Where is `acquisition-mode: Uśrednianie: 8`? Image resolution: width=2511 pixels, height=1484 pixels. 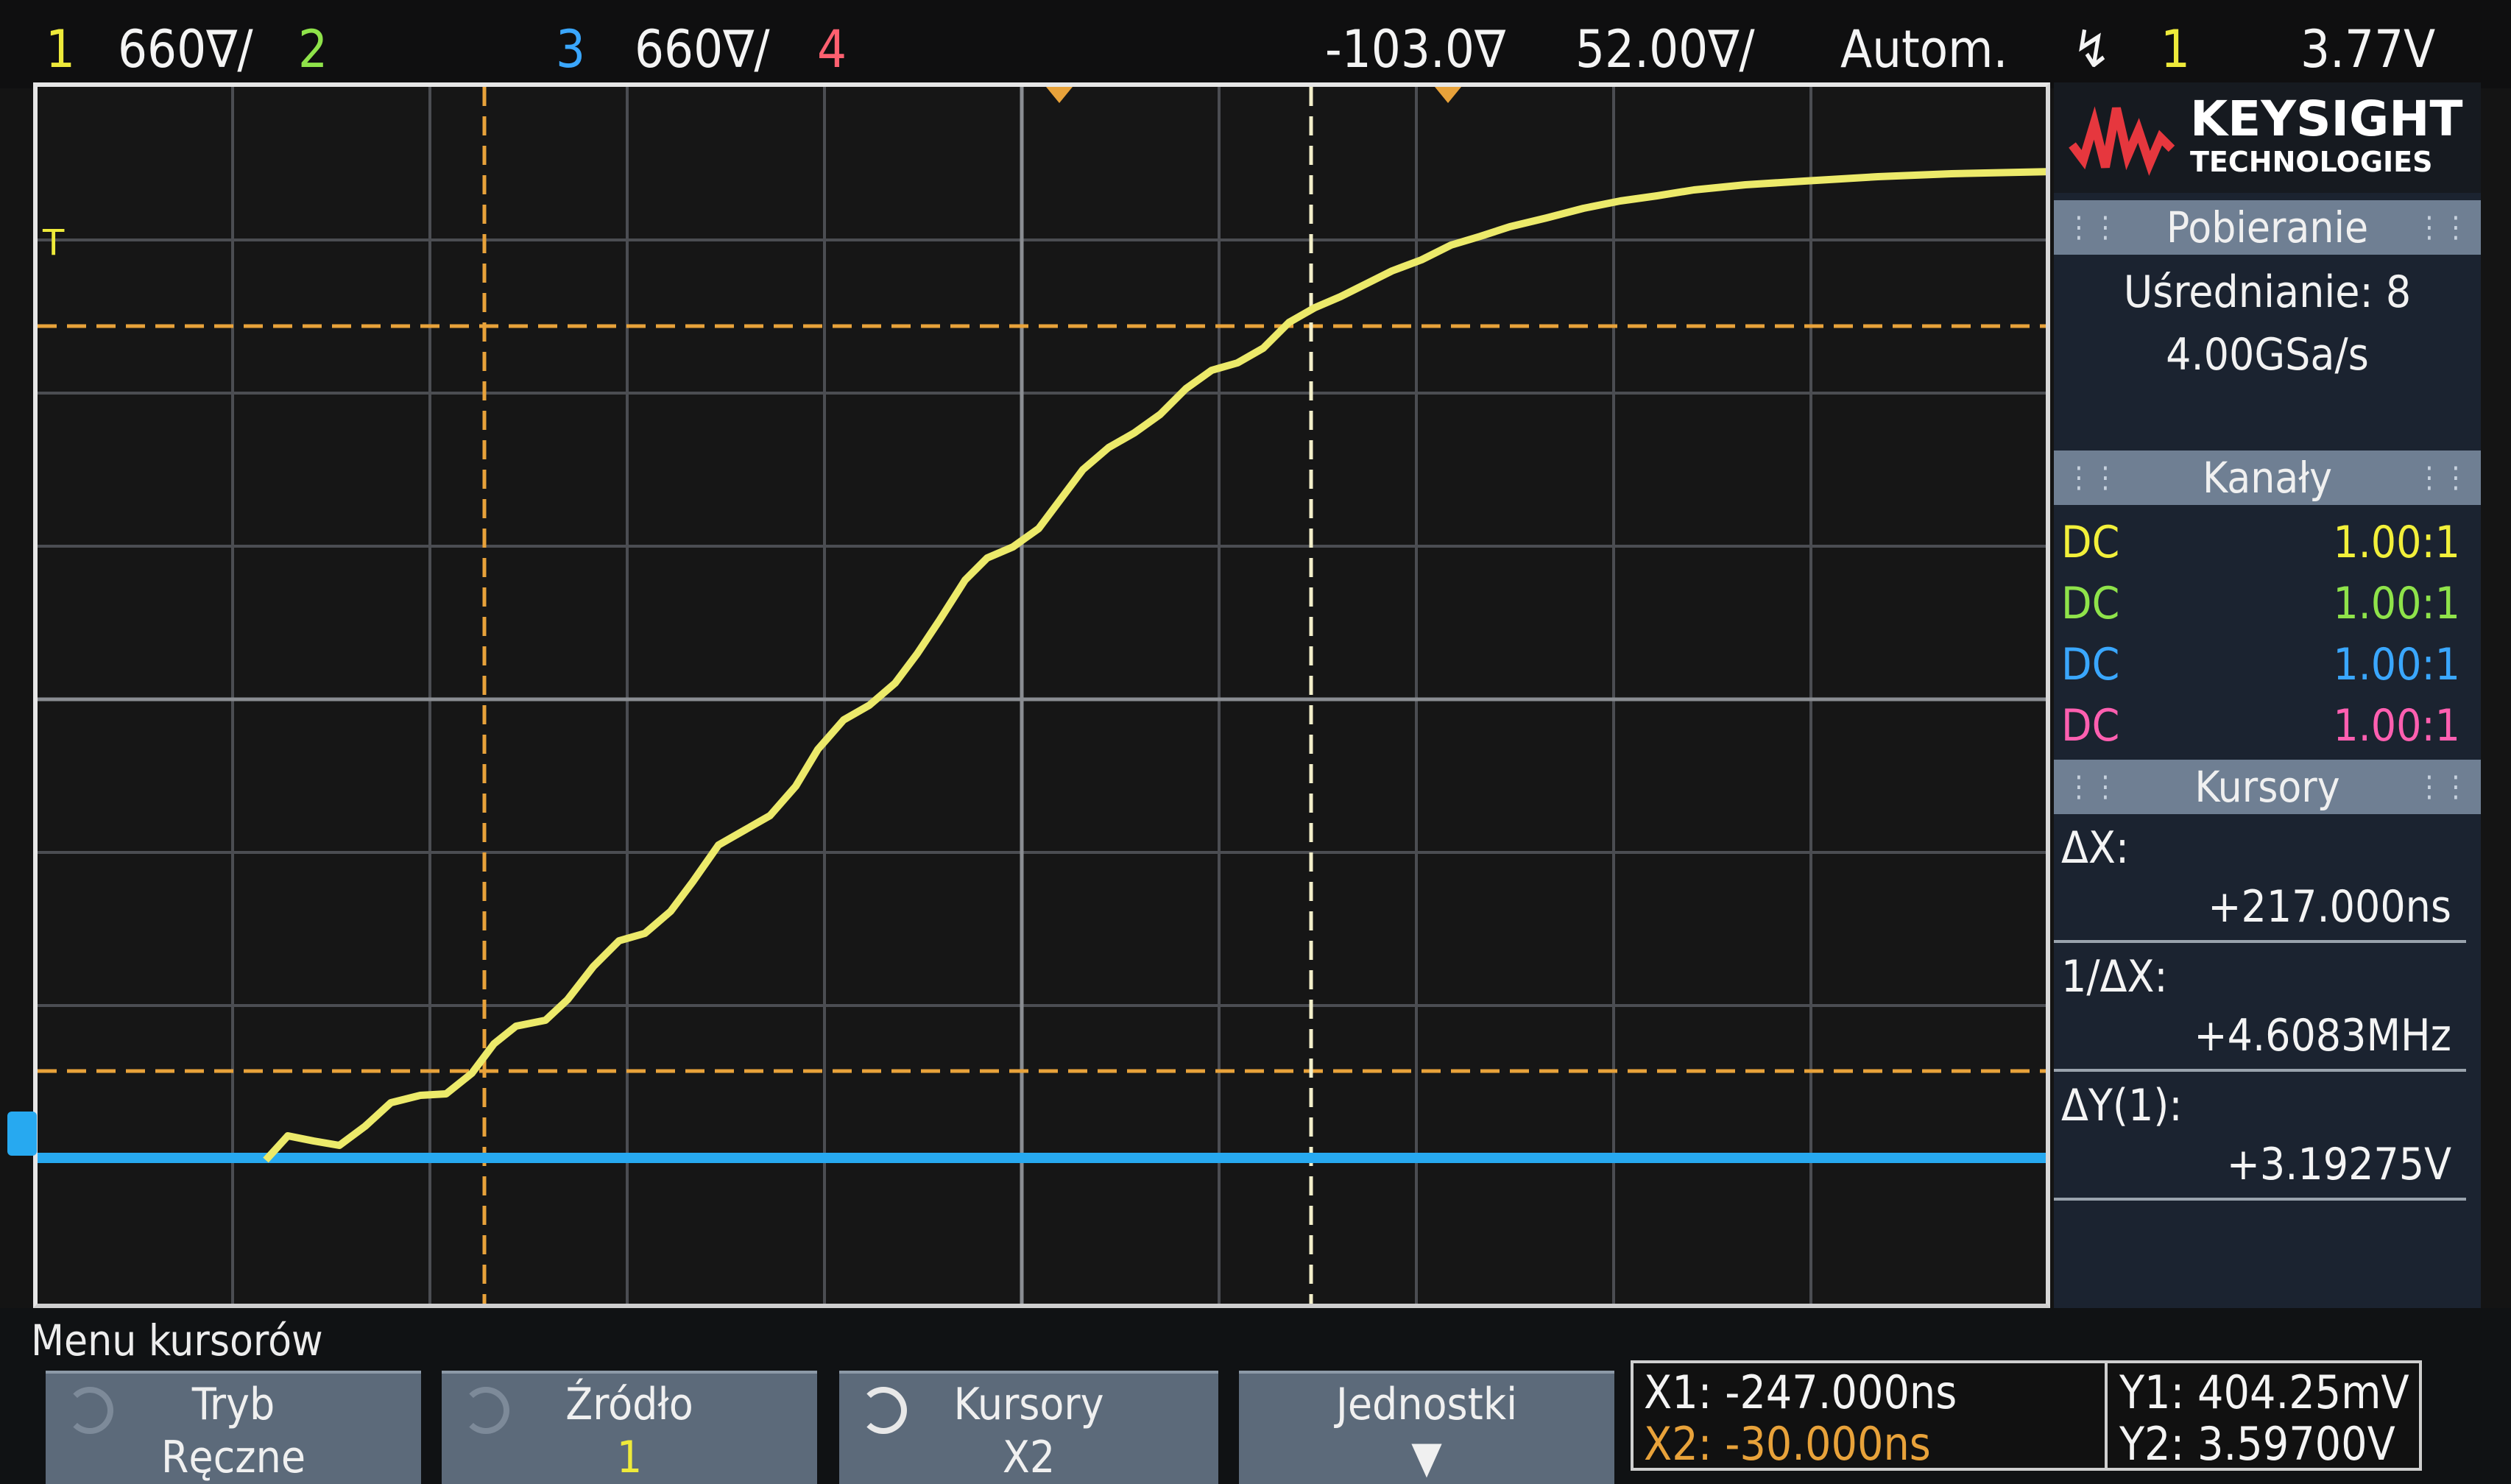
acquisition-mode: Uśrednianie: 8 is located at coordinates (2268, 292).